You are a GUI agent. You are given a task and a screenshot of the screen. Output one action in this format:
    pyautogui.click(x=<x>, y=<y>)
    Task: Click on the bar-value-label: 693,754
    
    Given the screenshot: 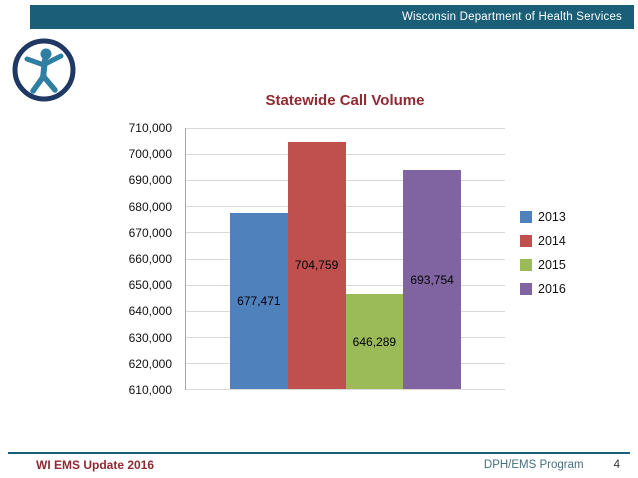 What is the action you would take?
    pyautogui.click(x=432, y=279)
    